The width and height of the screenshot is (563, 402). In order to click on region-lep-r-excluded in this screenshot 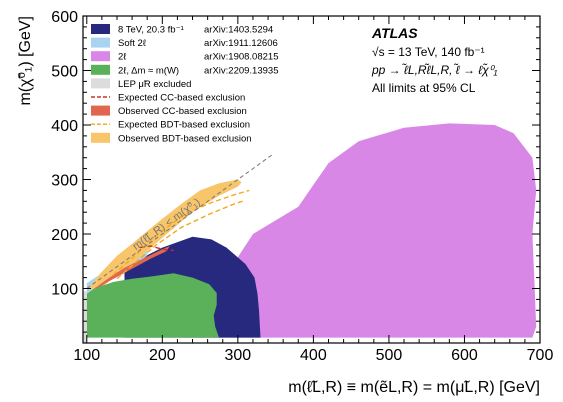, I will do `click(85, 317)`.